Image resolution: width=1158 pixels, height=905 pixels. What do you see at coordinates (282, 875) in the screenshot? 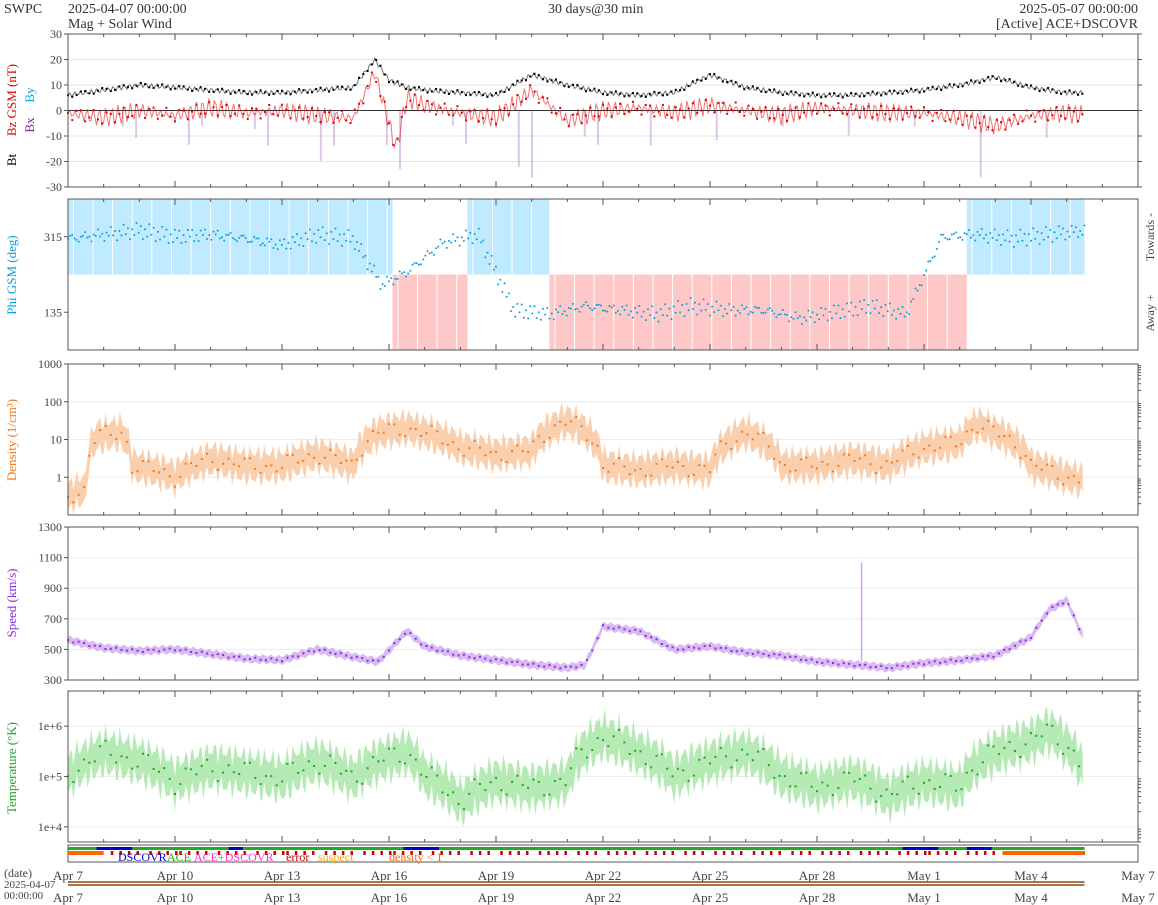
I see `x-tick-label-top: Apr 13` at bounding box center [282, 875].